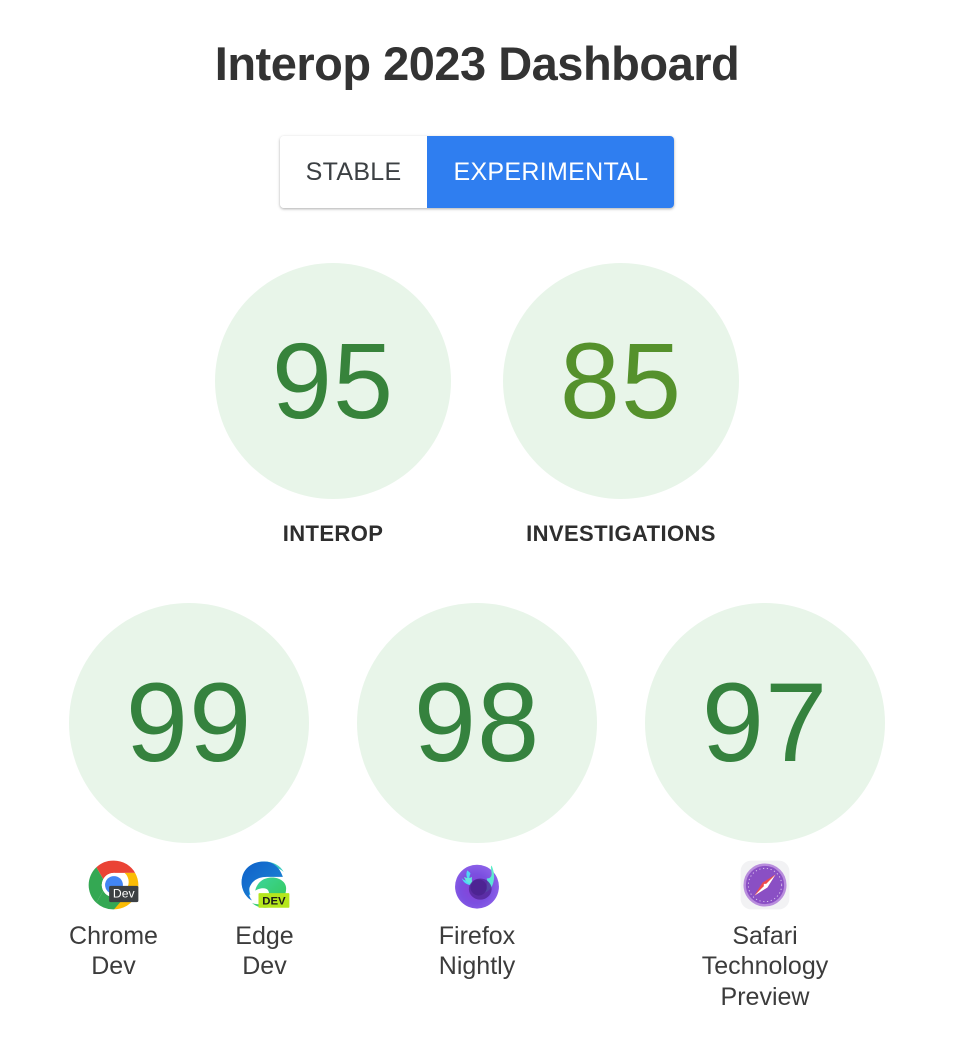 The width and height of the screenshot is (954, 1046). What do you see at coordinates (274, 901) in the screenshot?
I see `svg-text: DEV` at bounding box center [274, 901].